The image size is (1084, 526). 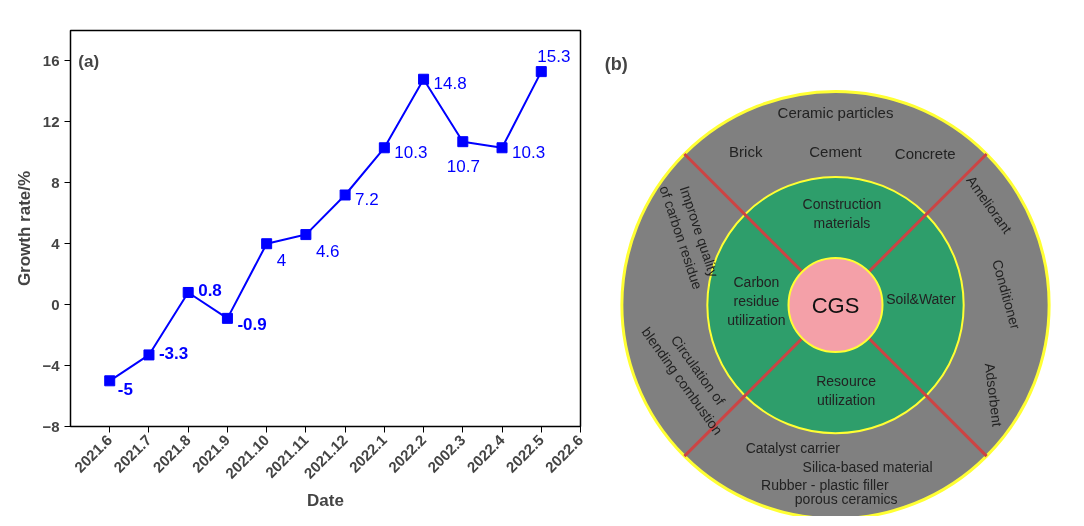 I want to click on y-tick-label: 0, so click(x=55, y=304).